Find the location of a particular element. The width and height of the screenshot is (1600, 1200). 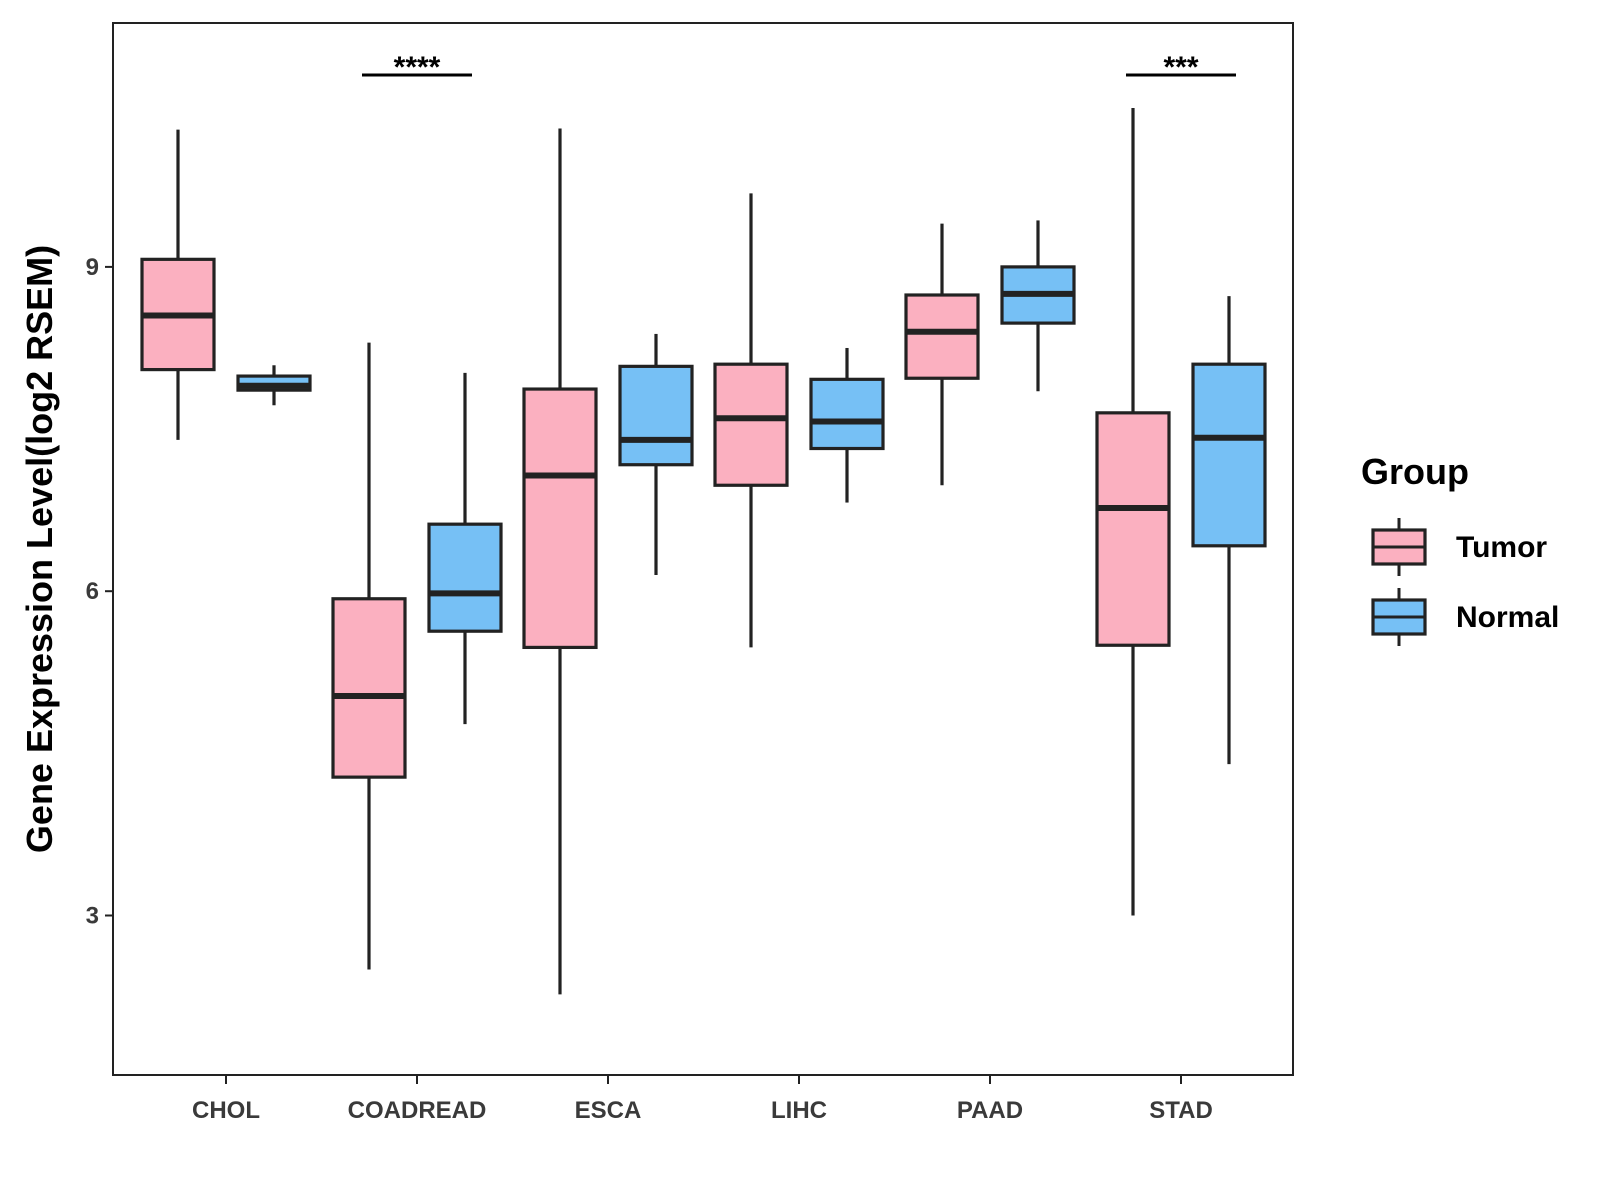

box-normal-esca is located at coordinates (656, 454).